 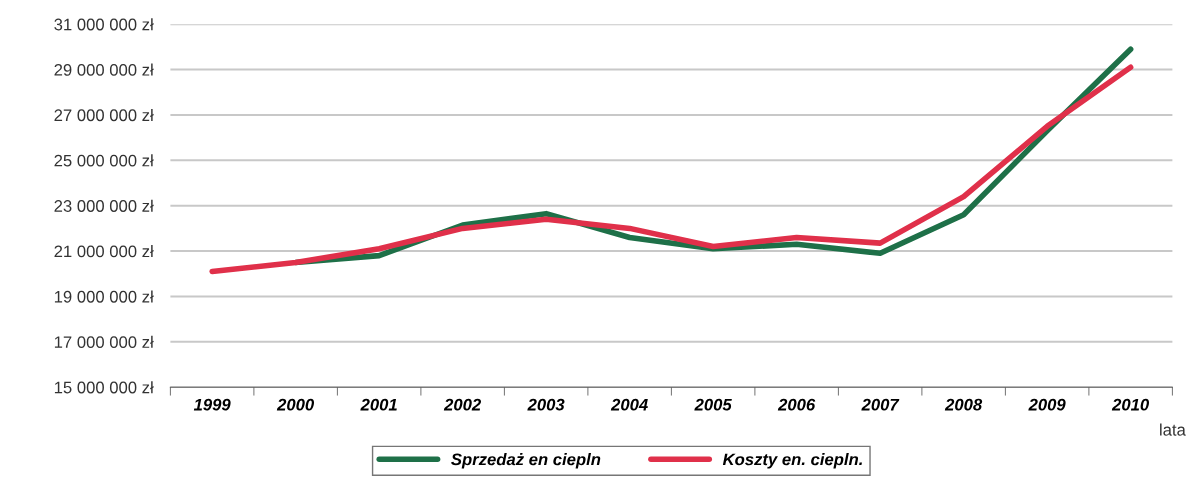 What do you see at coordinates (1130, 404) in the screenshot?
I see `x-tick-label: 2010` at bounding box center [1130, 404].